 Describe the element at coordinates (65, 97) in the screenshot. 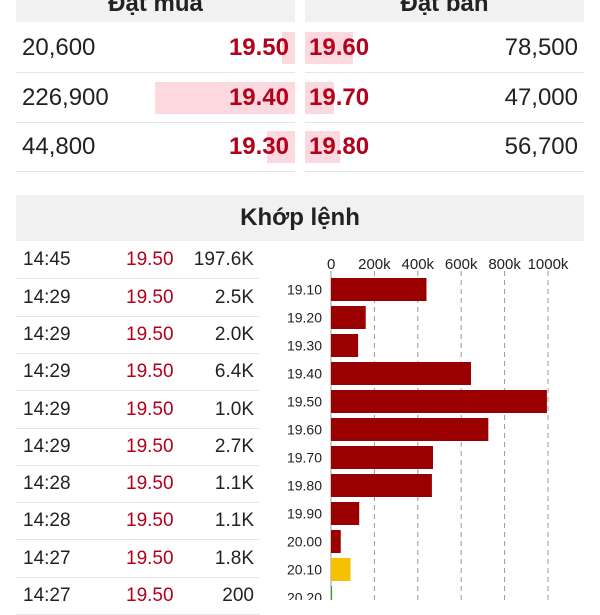

I see `buy-order-volume: 226,900` at that location.